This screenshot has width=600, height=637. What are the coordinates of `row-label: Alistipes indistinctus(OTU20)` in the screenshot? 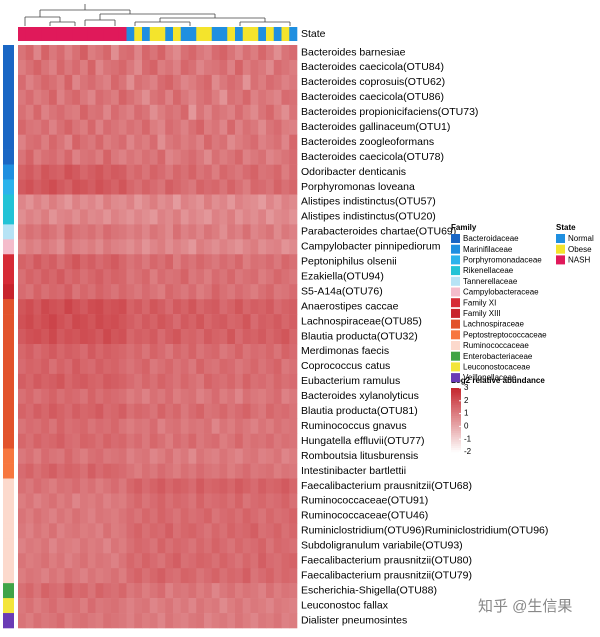 It's located at (368, 217).